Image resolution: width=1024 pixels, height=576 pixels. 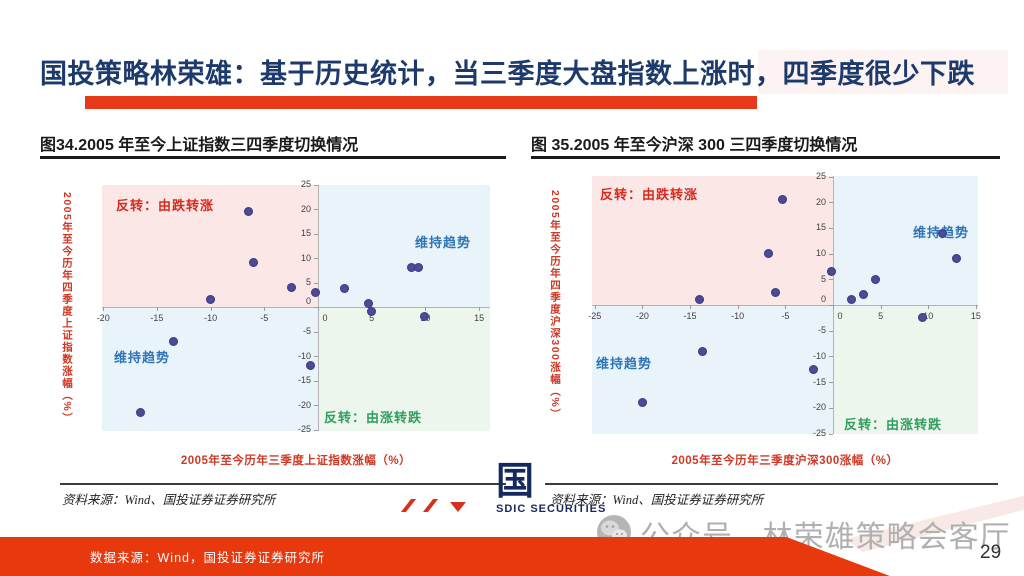 What do you see at coordinates (372, 318) in the screenshot?
I see `x-tick-label: 5` at bounding box center [372, 318].